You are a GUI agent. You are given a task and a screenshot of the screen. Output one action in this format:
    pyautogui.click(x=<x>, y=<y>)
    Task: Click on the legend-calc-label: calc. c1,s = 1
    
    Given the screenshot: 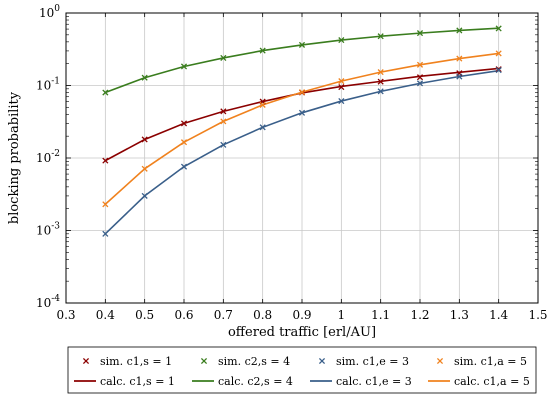 What is the action you would take?
    pyautogui.click(x=137, y=381)
    